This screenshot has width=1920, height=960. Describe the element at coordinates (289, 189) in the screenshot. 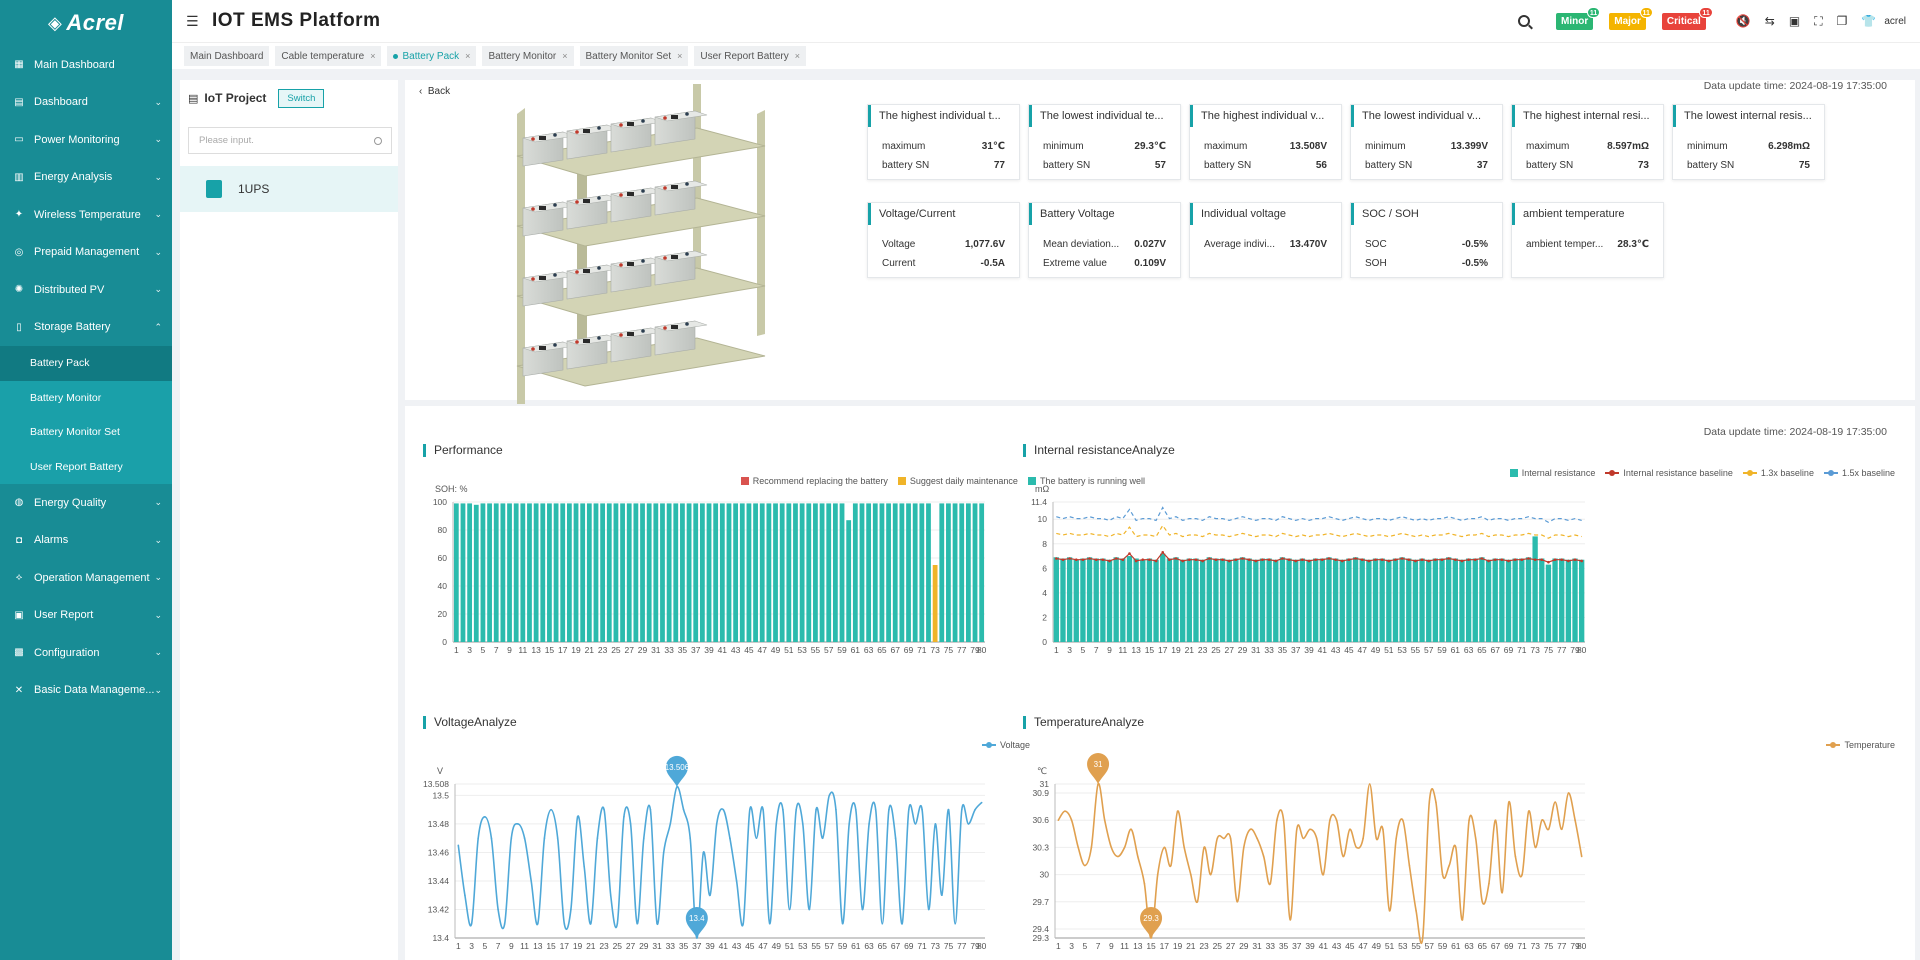

I see `device-list-item: 1UPS` at that location.